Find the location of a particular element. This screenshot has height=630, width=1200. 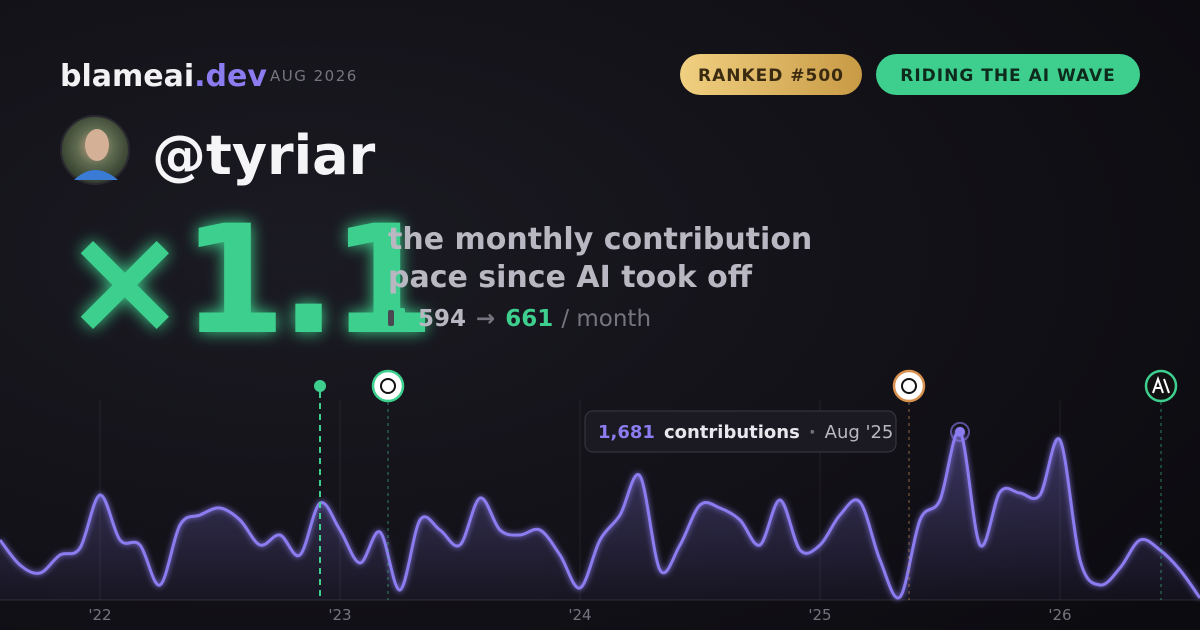

rank-badge is located at coordinates (771, 74).